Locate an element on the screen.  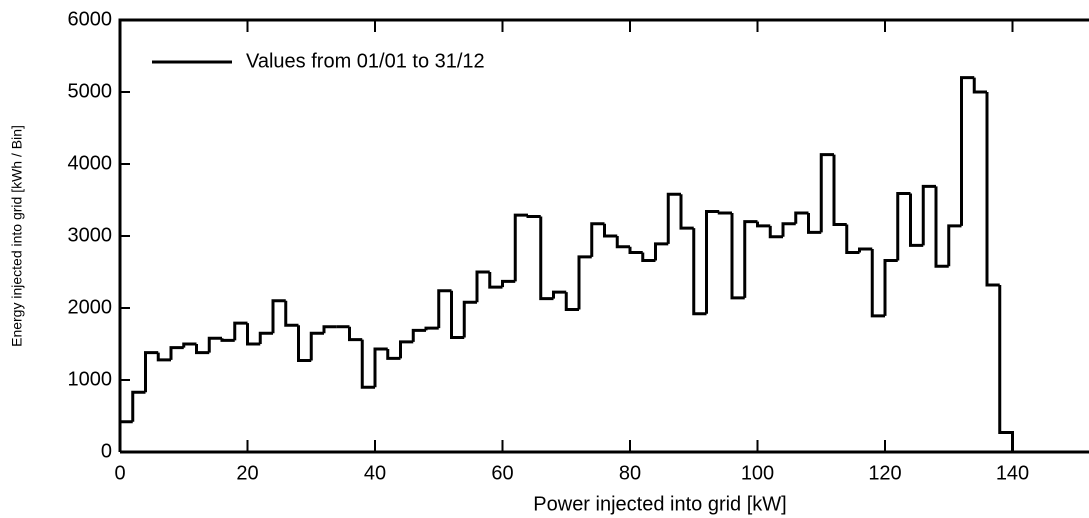
x-tick-label: 100 is located at coordinates (757, 473).